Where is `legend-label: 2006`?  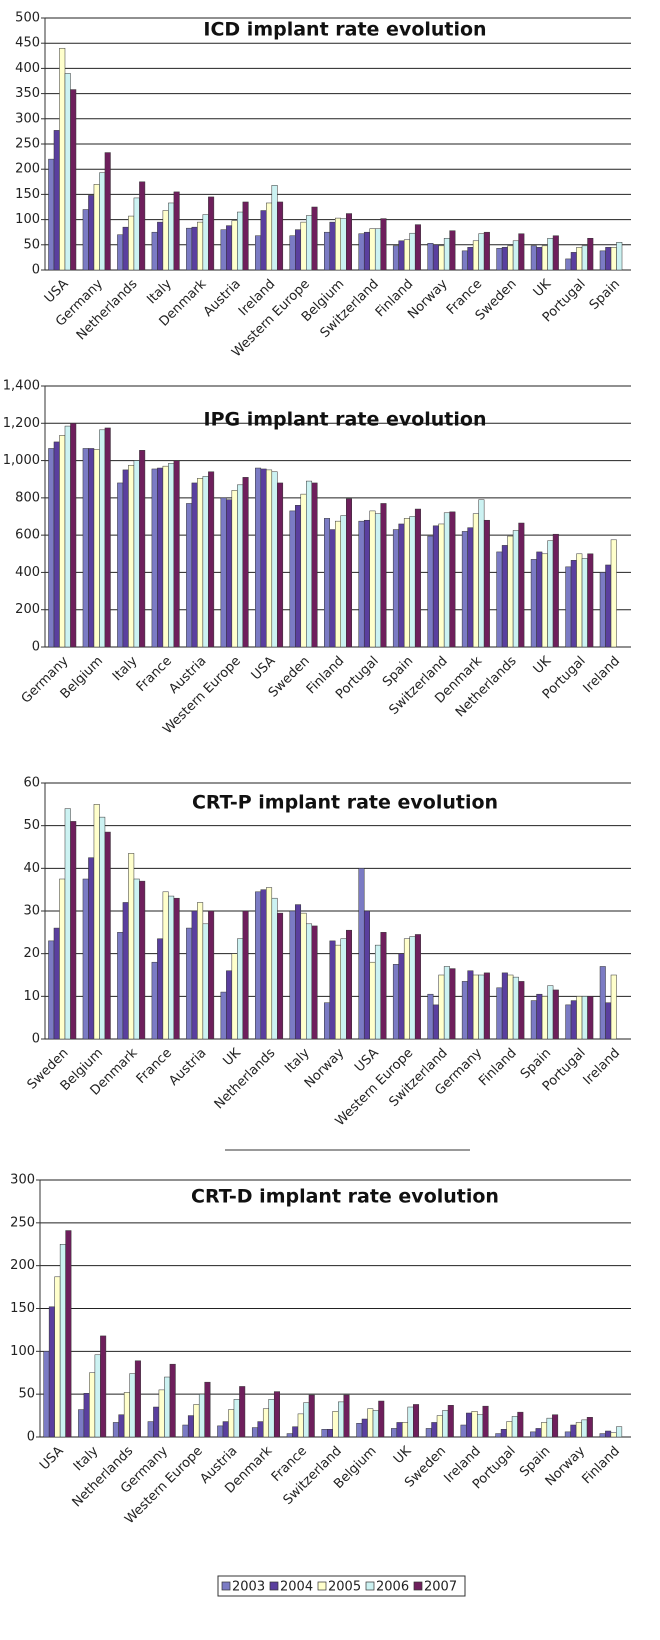
legend-label: 2006 is located at coordinates (392, 1587).